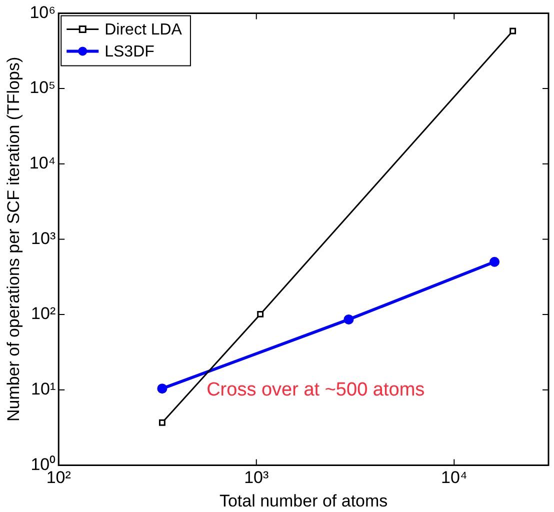  Describe the element at coordinates (256, 478) in the screenshot. I see `x-tick-label: 10³` at that location.